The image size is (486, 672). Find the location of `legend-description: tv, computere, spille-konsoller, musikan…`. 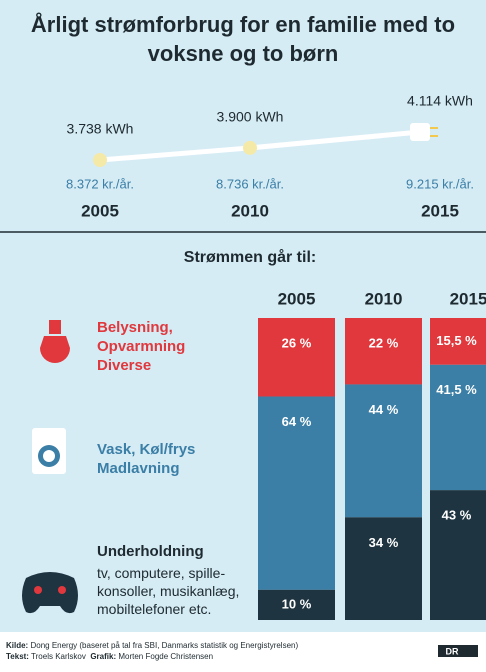

legend-description: tv, computere, spille-konsoller, musikan… is located at coordinates (168, 591).